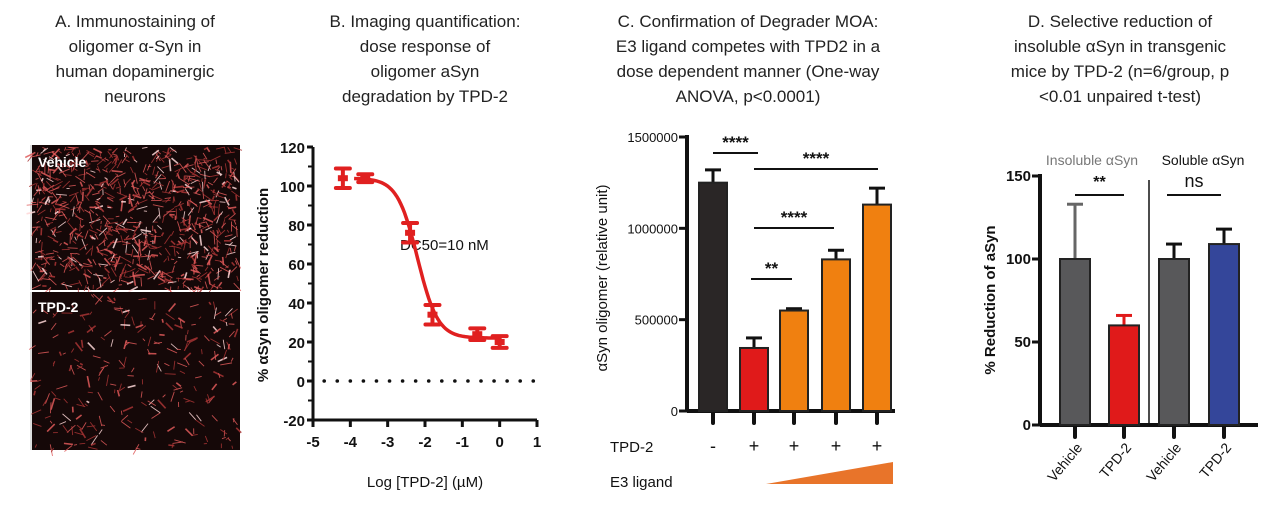 The image size is (1280, 518). Describe the element at coordinates (1120, 96) in the screenshot. I see `panel-d-title-line: <0.01 unpaired t-test)` at that location.